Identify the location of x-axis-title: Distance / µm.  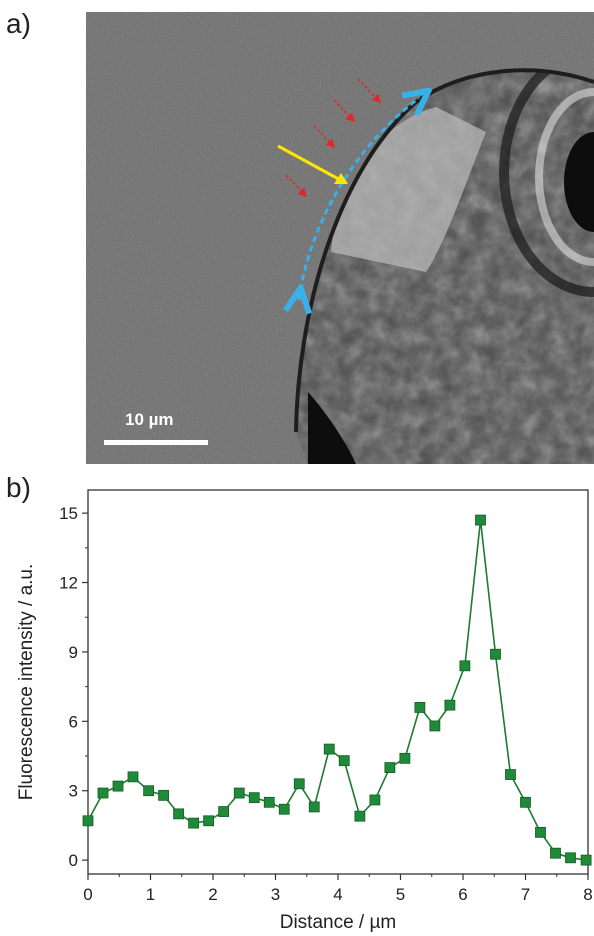
(338, 922).